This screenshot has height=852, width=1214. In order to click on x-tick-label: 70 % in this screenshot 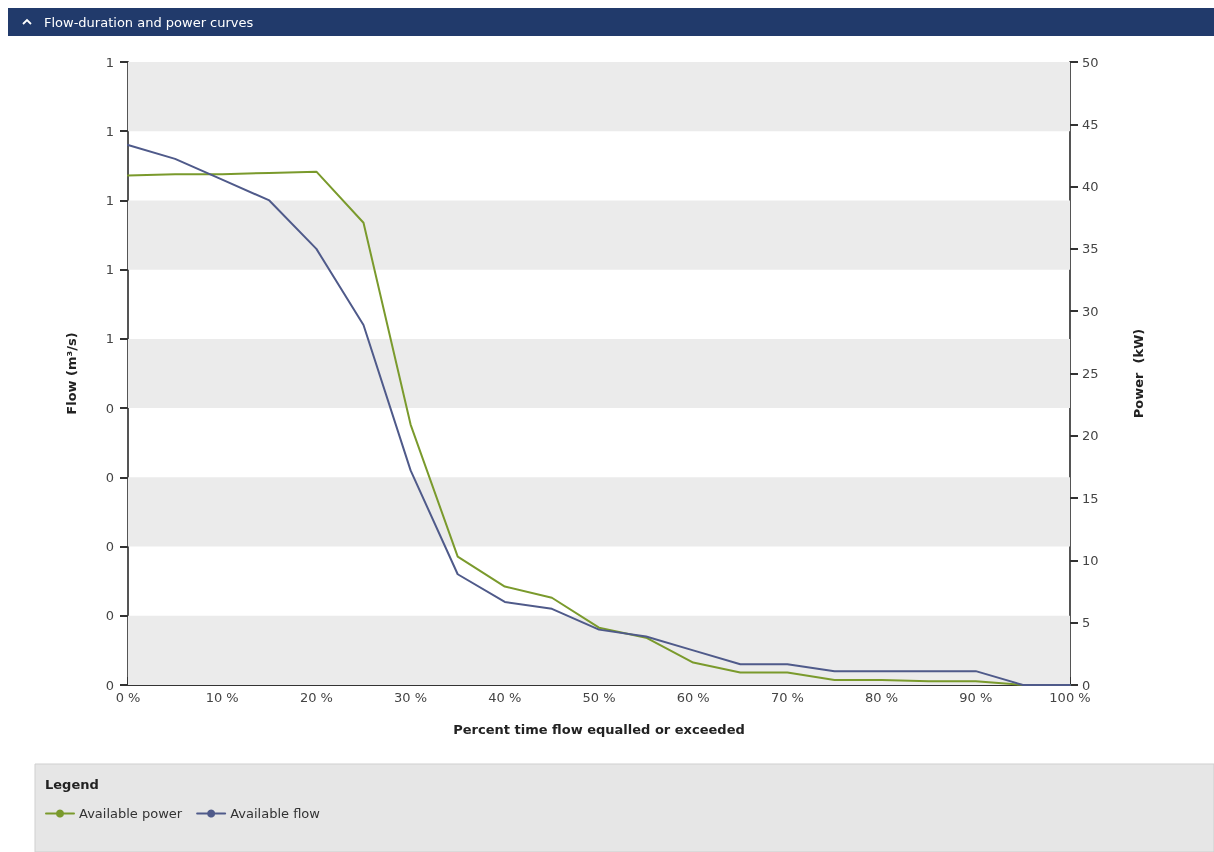, I will do `click(787, 697)`.